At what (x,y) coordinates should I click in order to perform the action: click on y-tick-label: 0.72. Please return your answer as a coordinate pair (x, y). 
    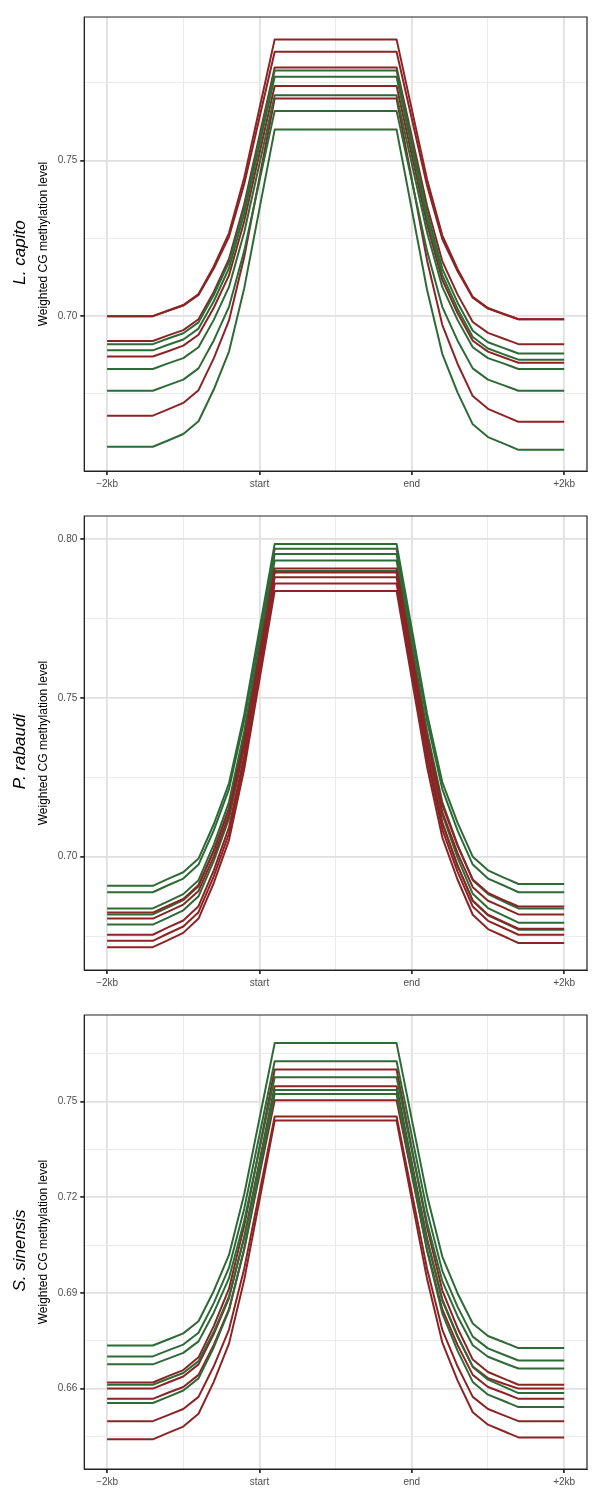
    Looking at the image, I should click on (67, 1196).